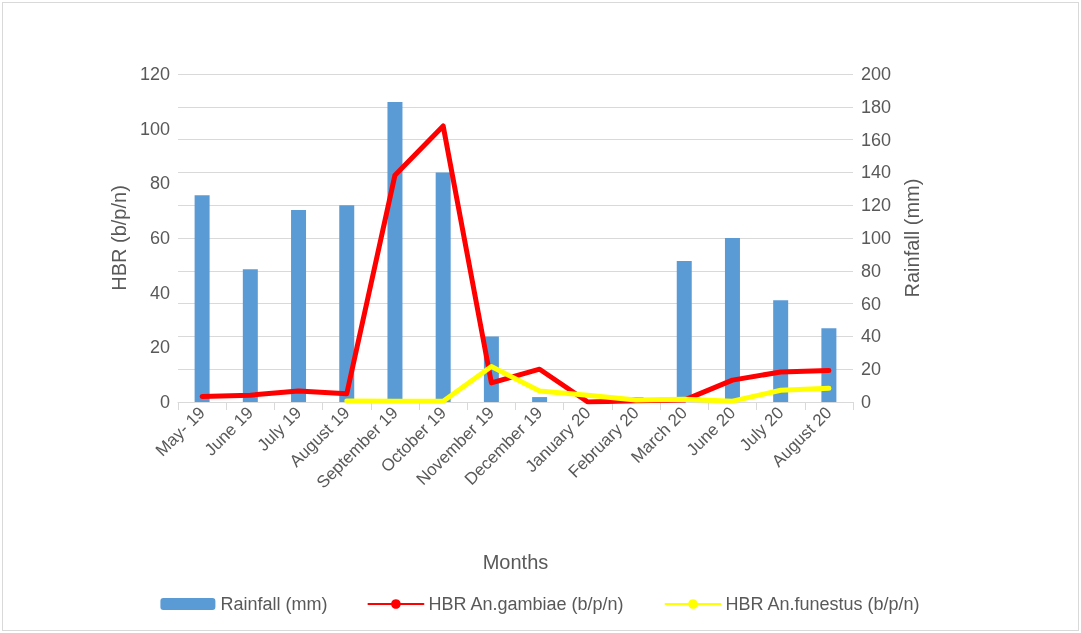 The height and width of the screenshot is (633, 1081). What do you see at coordinates (871, 303) in the screenshot?
I see `y2-tick-label: 60` at bounding box center [871, 303].